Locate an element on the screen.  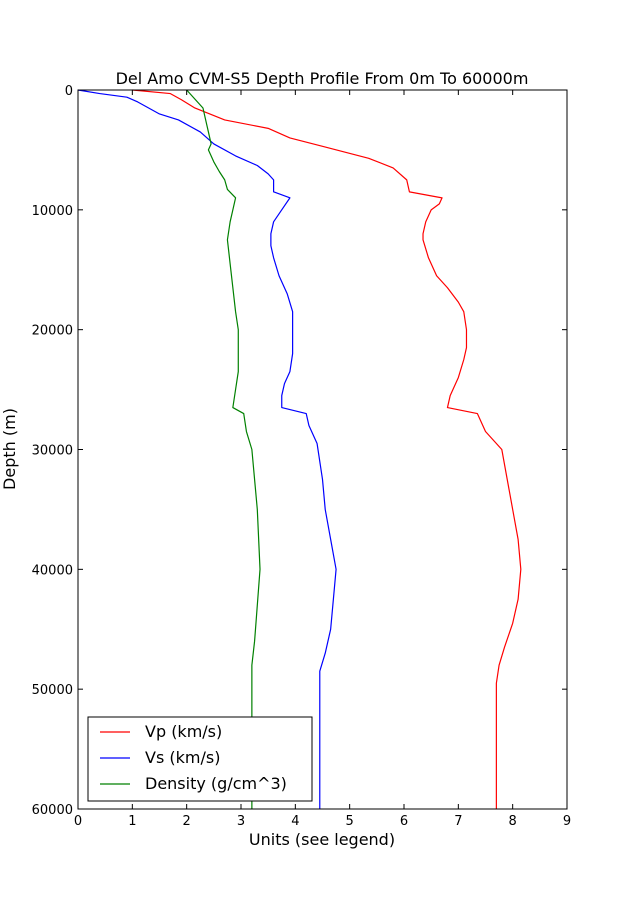
legend-label-1: Vp (km/s) is located at coordinates (183, 731).